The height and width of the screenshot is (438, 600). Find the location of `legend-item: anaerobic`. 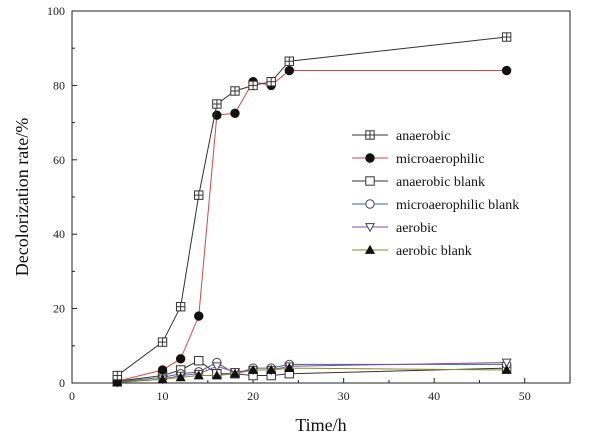

legend-item: anaerobic is located at coordinates (401, 136).